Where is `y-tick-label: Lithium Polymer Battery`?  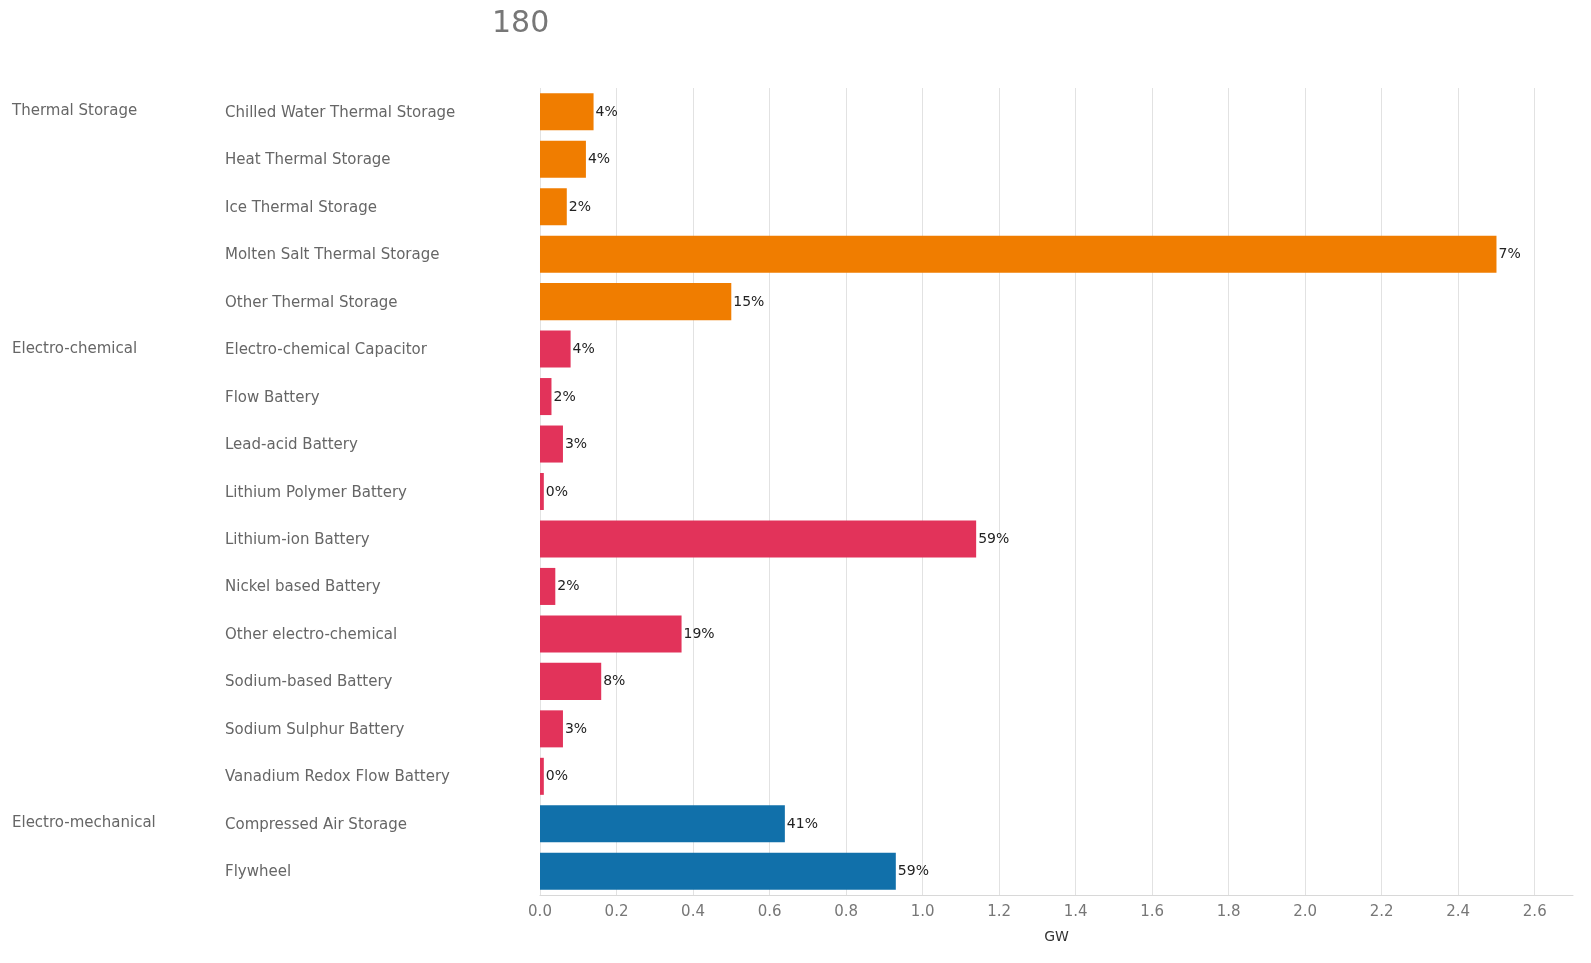 y-tick-label: Lithium Polymer Battery is located at coordinates (316, 491).